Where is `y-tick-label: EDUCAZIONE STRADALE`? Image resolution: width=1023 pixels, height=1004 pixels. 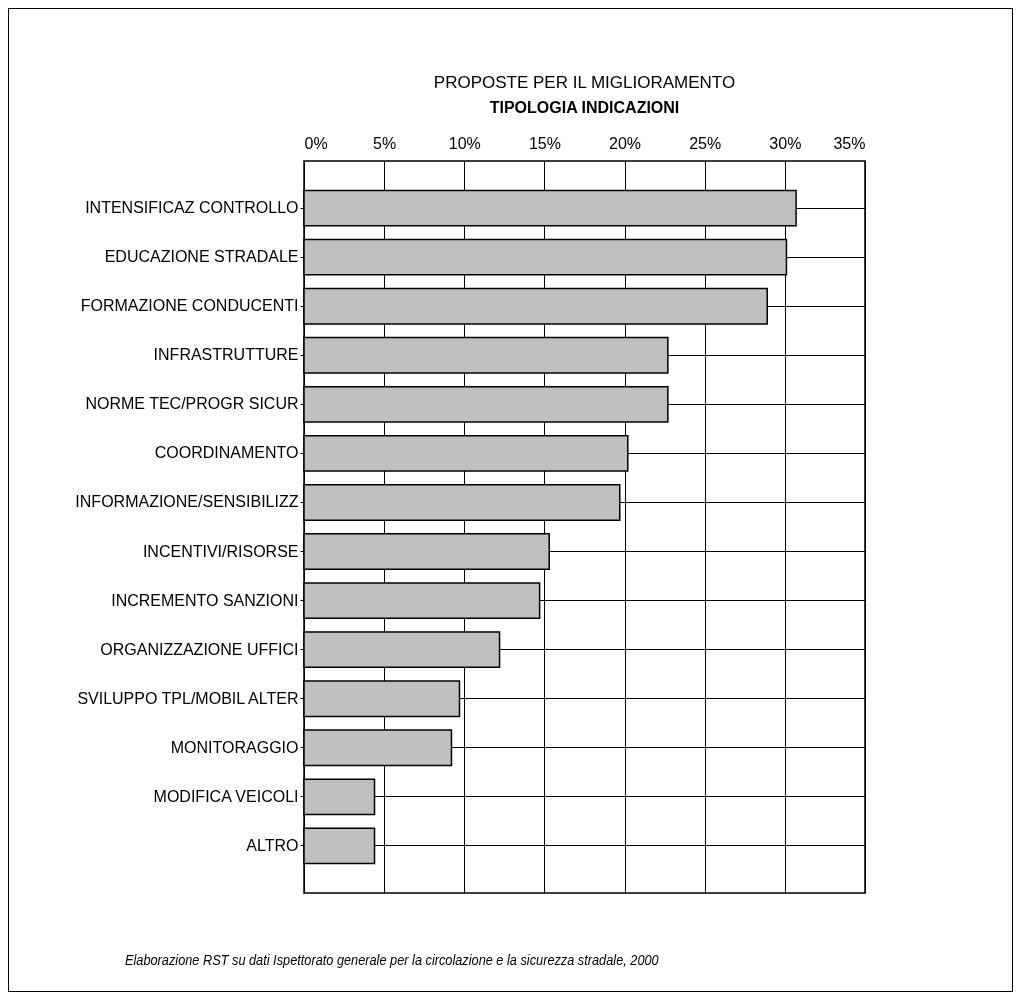 y-tick-label: EDUCAZIONE STRADALE is located at coordinates (201, 257).